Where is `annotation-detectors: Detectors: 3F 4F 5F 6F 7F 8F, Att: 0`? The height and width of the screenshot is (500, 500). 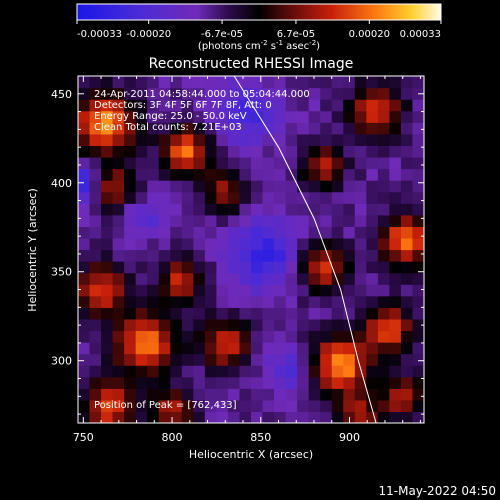 annotation-detectors: Detectors: 3F 4F 5F 6F 7F 8F, Att: 0 is located at coordinates (183, 105).